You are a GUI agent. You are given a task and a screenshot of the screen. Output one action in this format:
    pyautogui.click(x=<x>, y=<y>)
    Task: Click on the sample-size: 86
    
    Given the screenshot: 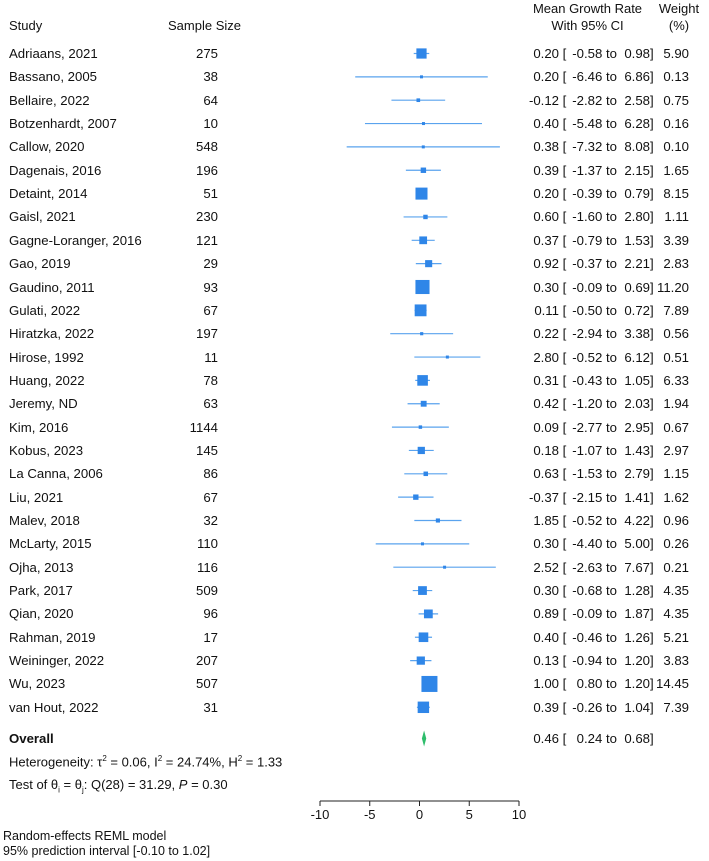 What is the action you would take?
    pyautogui.click(x=210, y=474)
    